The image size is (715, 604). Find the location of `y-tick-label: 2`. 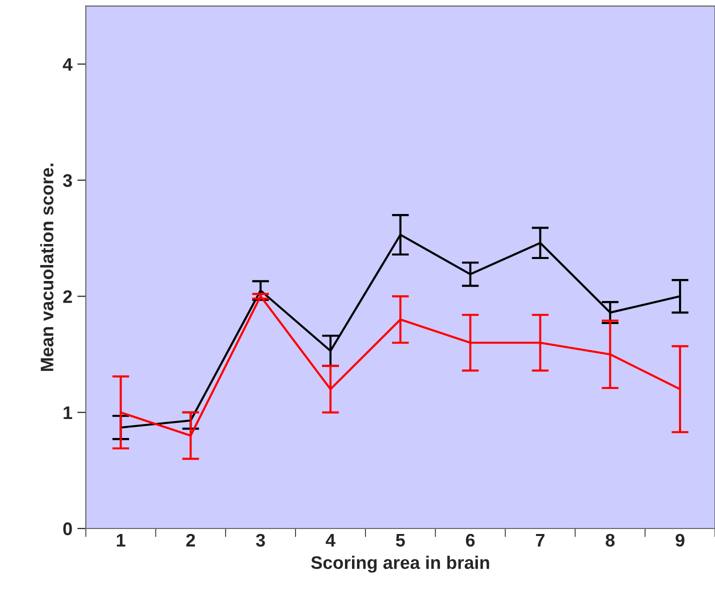

y-tick-label: 2 is located at coordinates (67, 296).